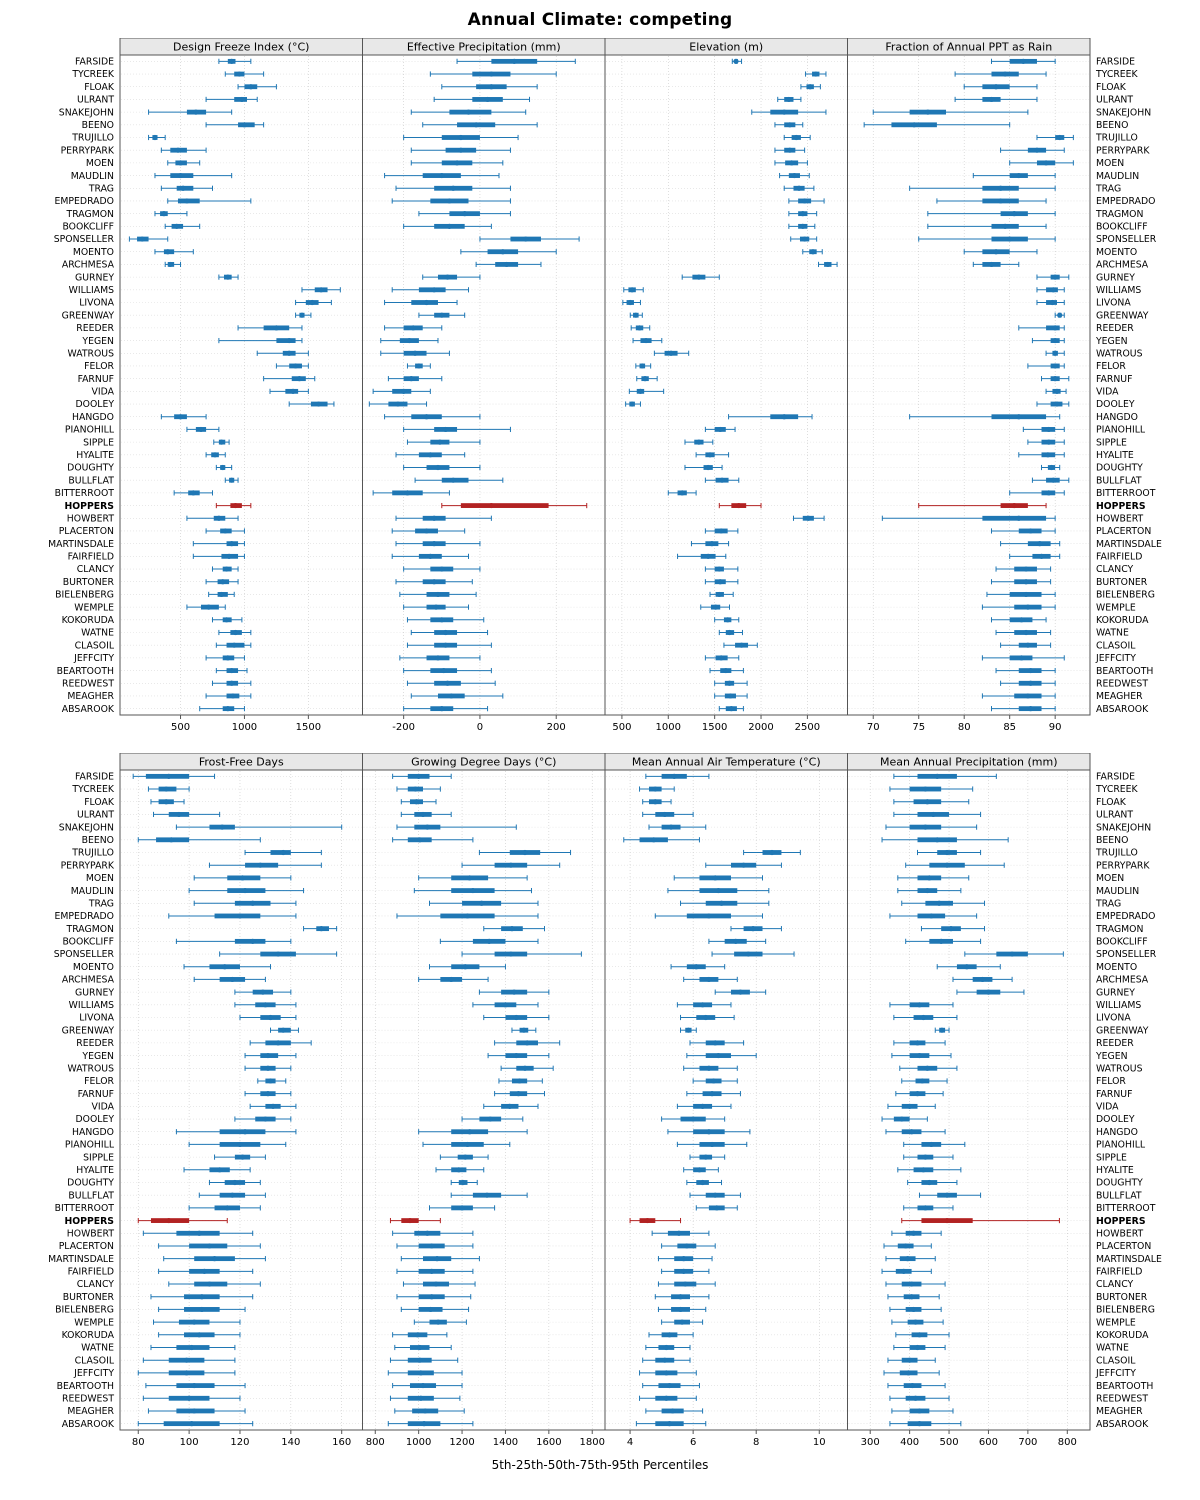 This screenshot has width=1200, height=1500. I want to click on series-trujillo, so click(797, 137).